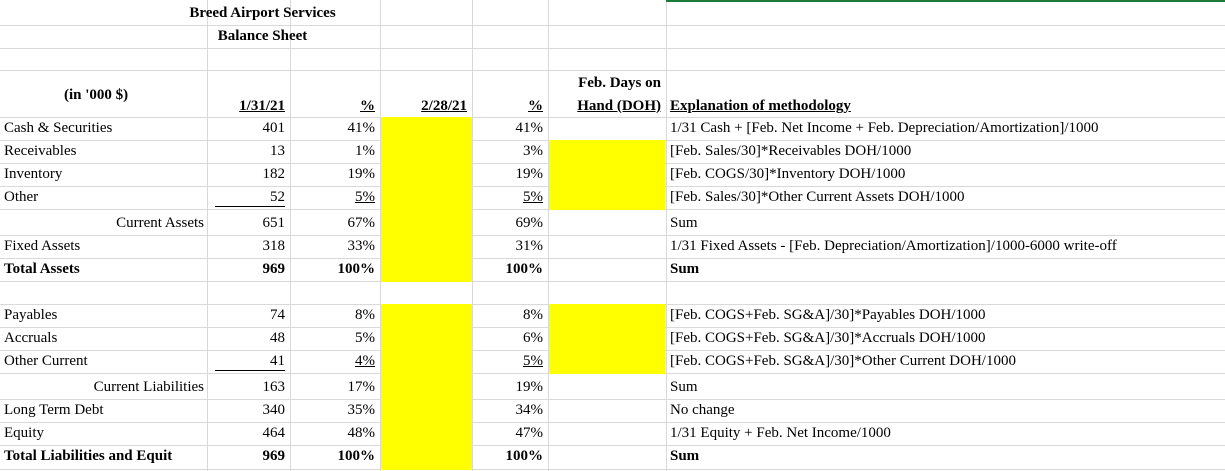 This screenshot has height=471, width=1225. What do you see at coordinates (274, 433) in the screenshot?
I see `cell-value-jan: 464` at bounding box center [274, 433].